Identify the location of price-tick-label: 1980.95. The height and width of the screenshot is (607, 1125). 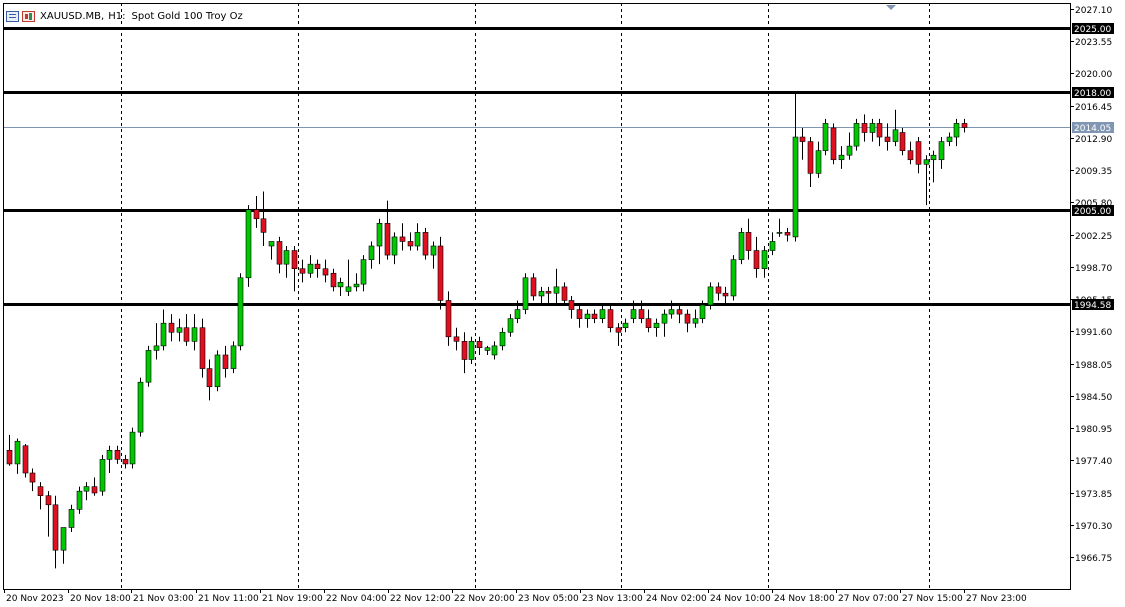
(1093, 430).